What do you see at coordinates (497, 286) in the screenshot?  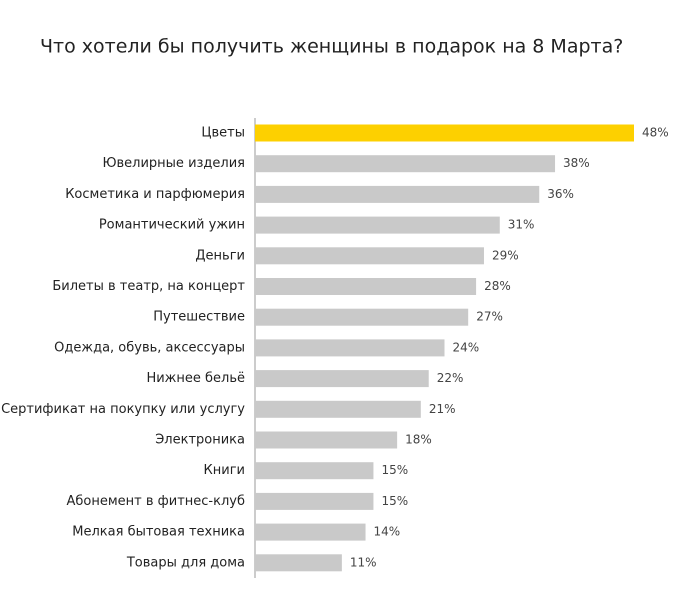 I see `value-label: 28%` at bounding box center [497, 286].